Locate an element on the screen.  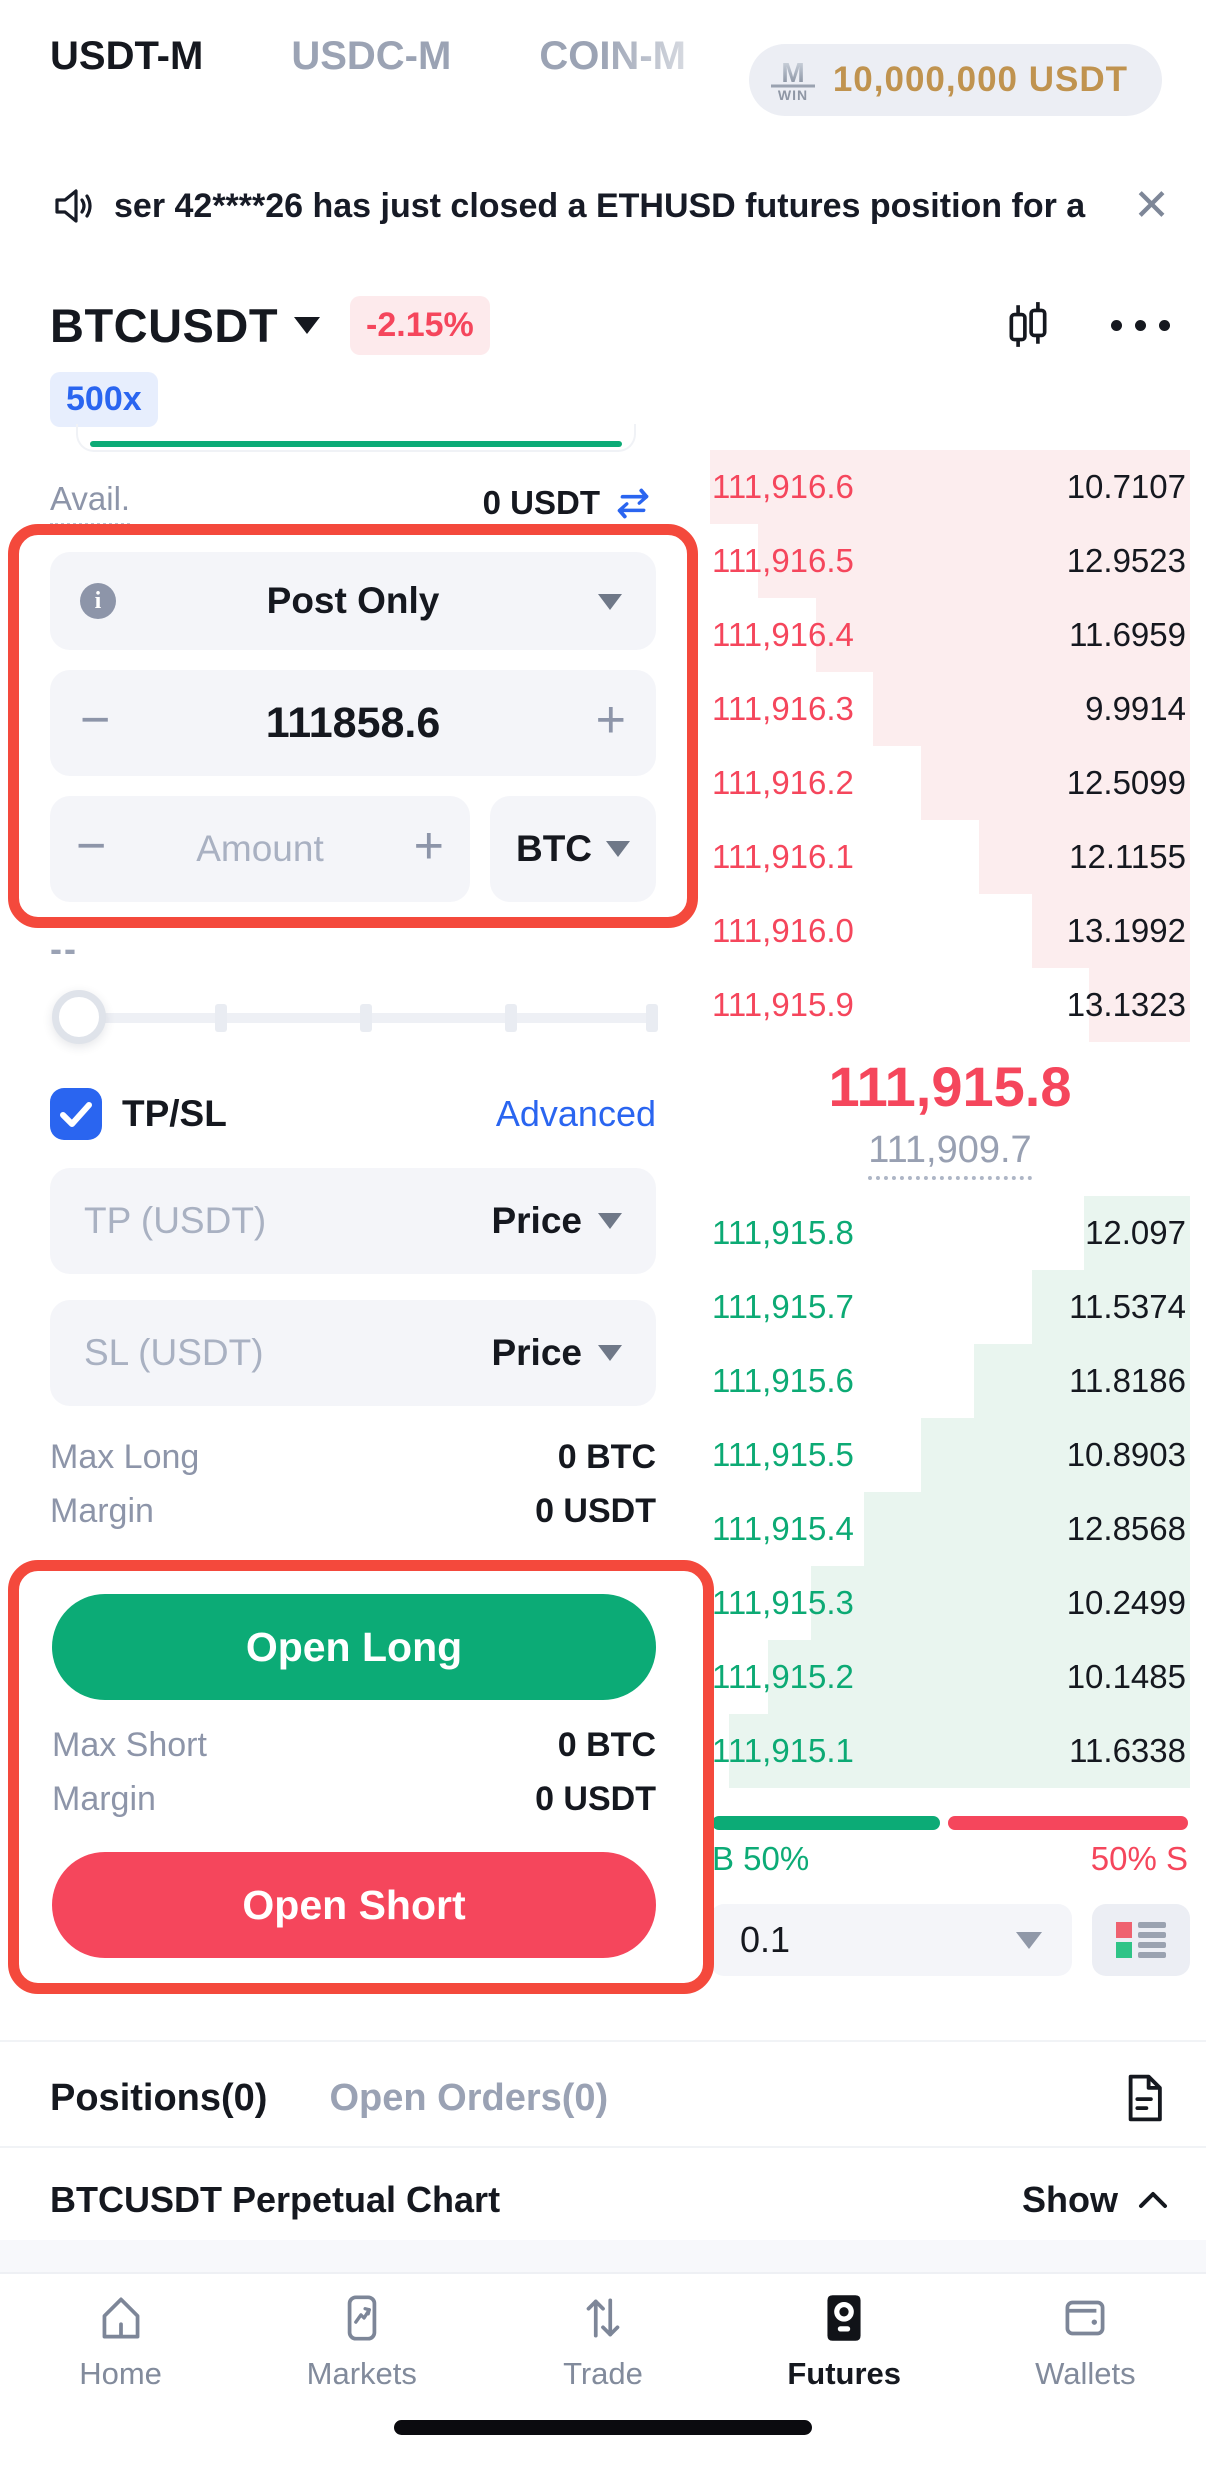
order-history-icon is located at coordinates (1143, 2098).